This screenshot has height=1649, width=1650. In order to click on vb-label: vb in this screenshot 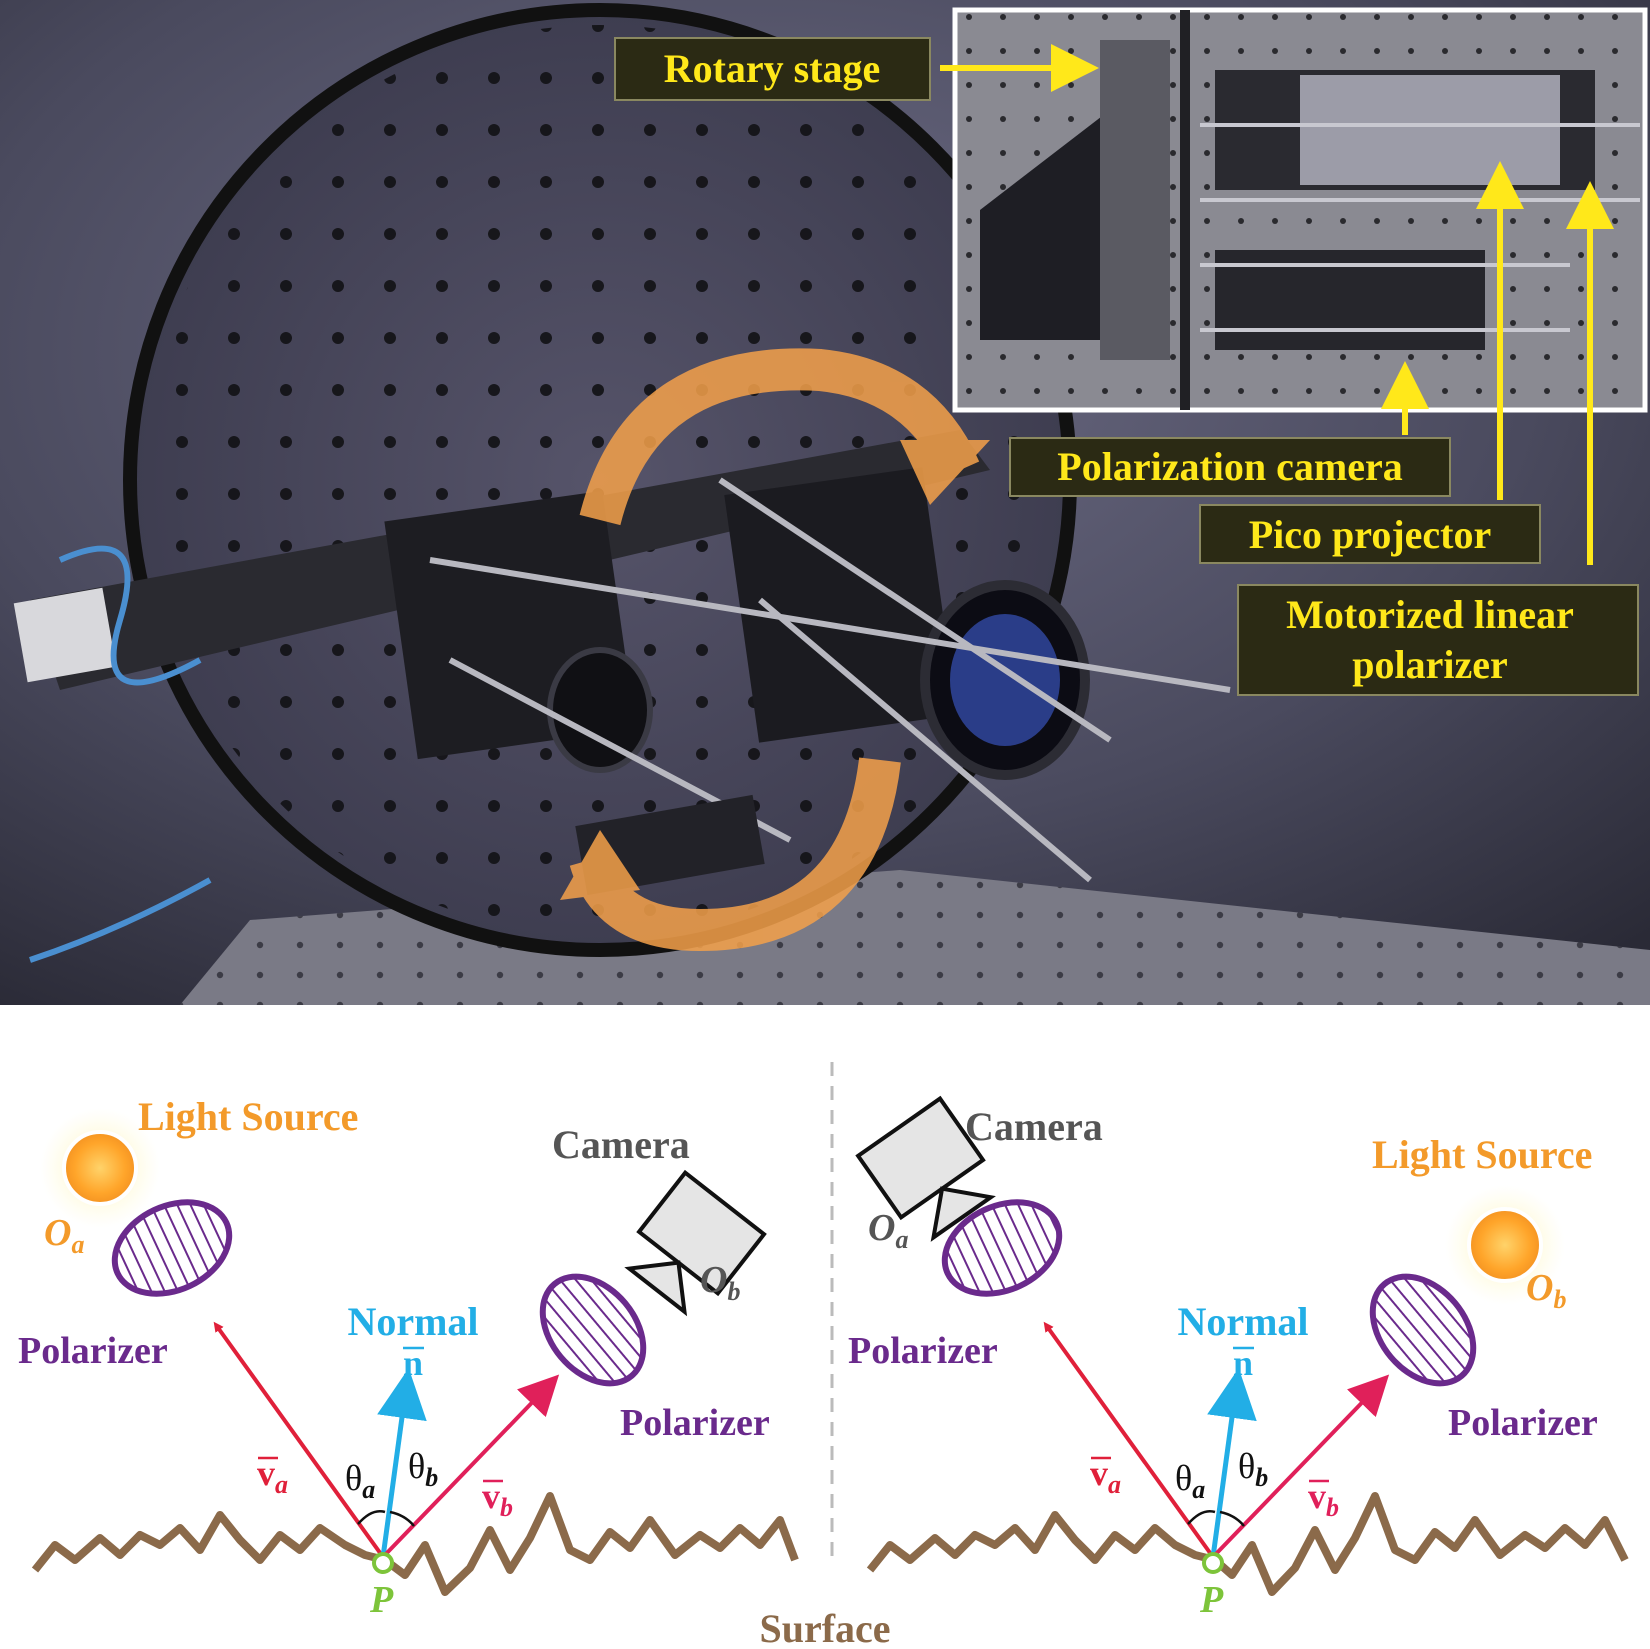, I will do `click(497, 1499)`.